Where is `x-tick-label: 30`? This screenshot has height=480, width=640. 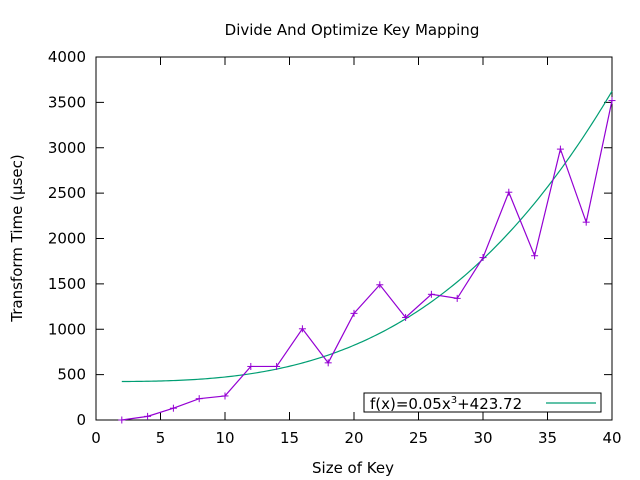
x-tick-label: 30 is located at coordinates (482, 438).